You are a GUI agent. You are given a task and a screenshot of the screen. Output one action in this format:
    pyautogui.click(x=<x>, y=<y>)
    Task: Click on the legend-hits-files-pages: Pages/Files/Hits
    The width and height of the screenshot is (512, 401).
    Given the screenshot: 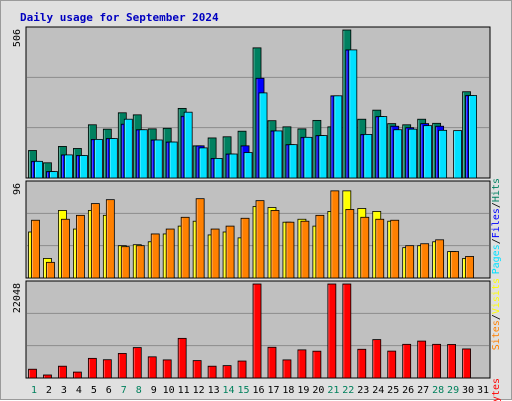 What is the action you would take?
    pyautogui.click(x=496, y=226)
    